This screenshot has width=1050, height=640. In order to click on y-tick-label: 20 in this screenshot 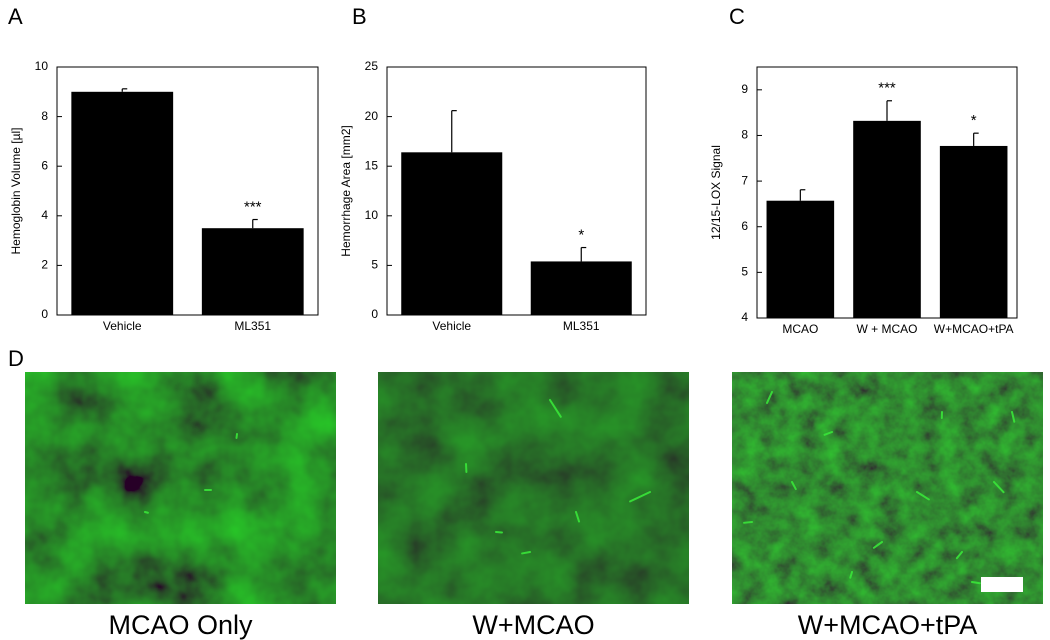, I will do `click(372, 116)`.